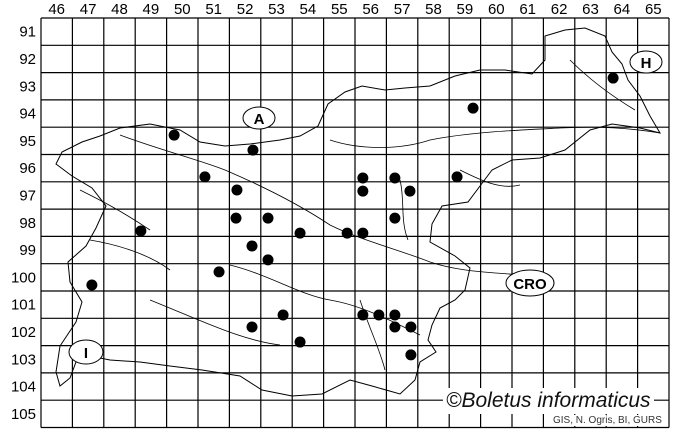 The width and height of the screenshot is (680, 436). I want to click on label-austria-text: A, so click(259, 119).